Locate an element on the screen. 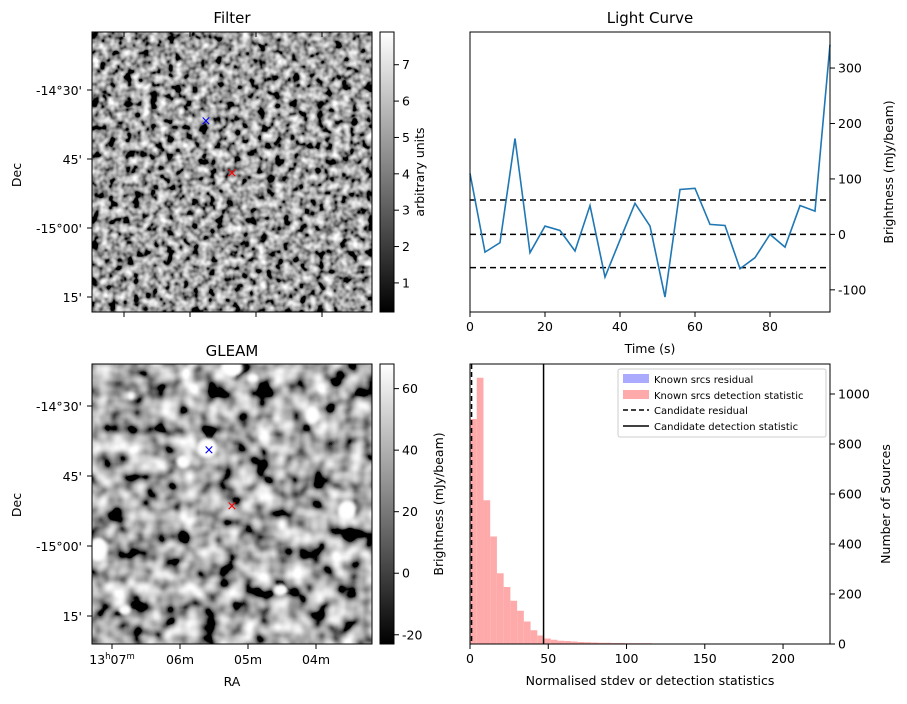 The height and width of the screenshot is (704, 907). gleam-ra-ticks: 13h07m 06m 05m 04m is located at coordinates (209, 655).